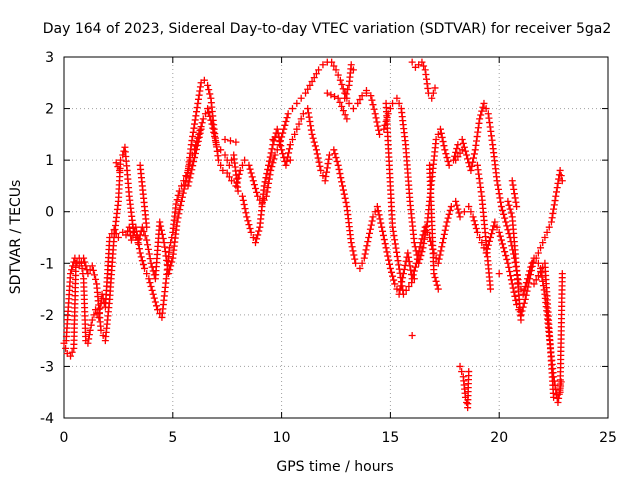 Image resolution: width=640 pixels, height=480 pixels. Describe the element at coordinates (334, 467) in the screenshot. I see `x-axis-label: GPS time / hours` at that location.